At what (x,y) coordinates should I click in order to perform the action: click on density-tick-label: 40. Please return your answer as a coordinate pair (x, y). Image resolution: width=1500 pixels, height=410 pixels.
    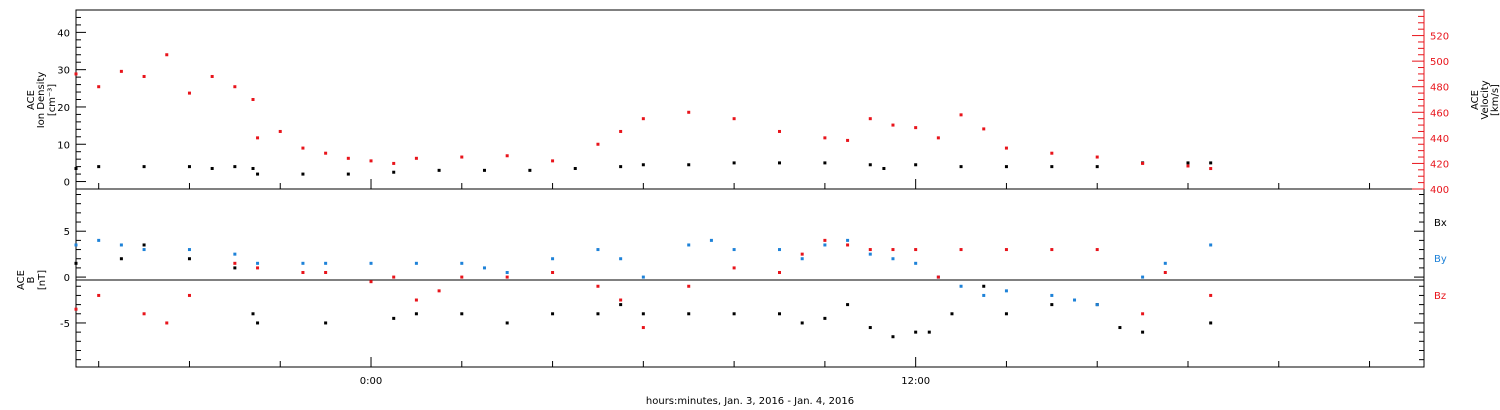
    Looking at the image, I should click on (63, 33).